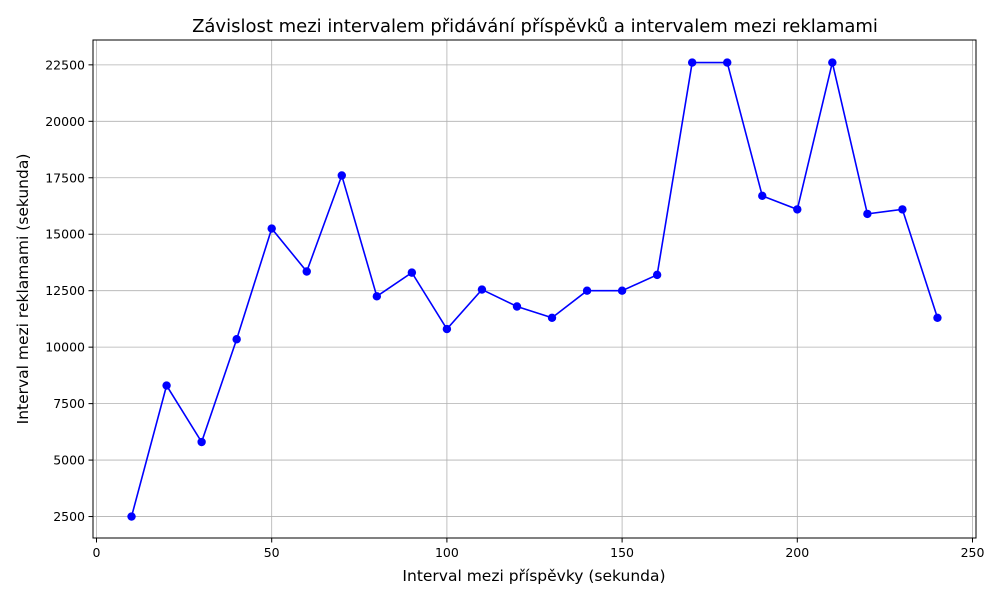 The image size is (1000, 600). I want to click on x-tick-label: 150, so click(622, 552).